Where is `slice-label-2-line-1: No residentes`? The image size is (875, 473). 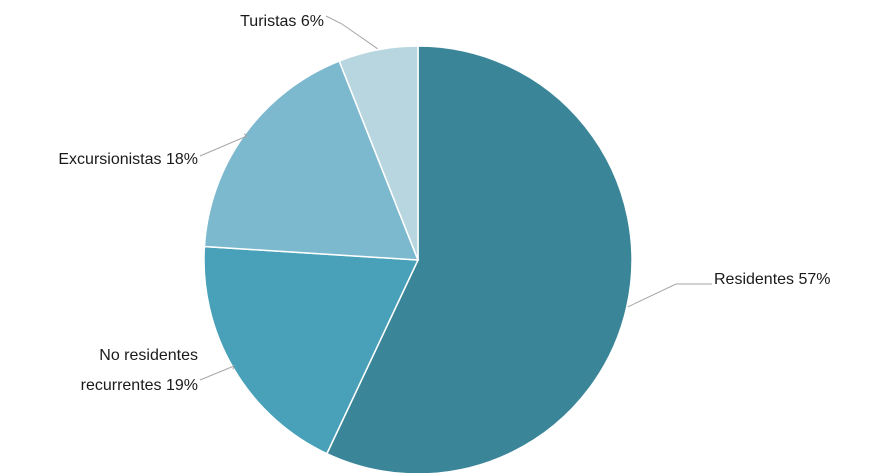
slice-label-2-line-1: No residentes is located at coordinates (148, 355).